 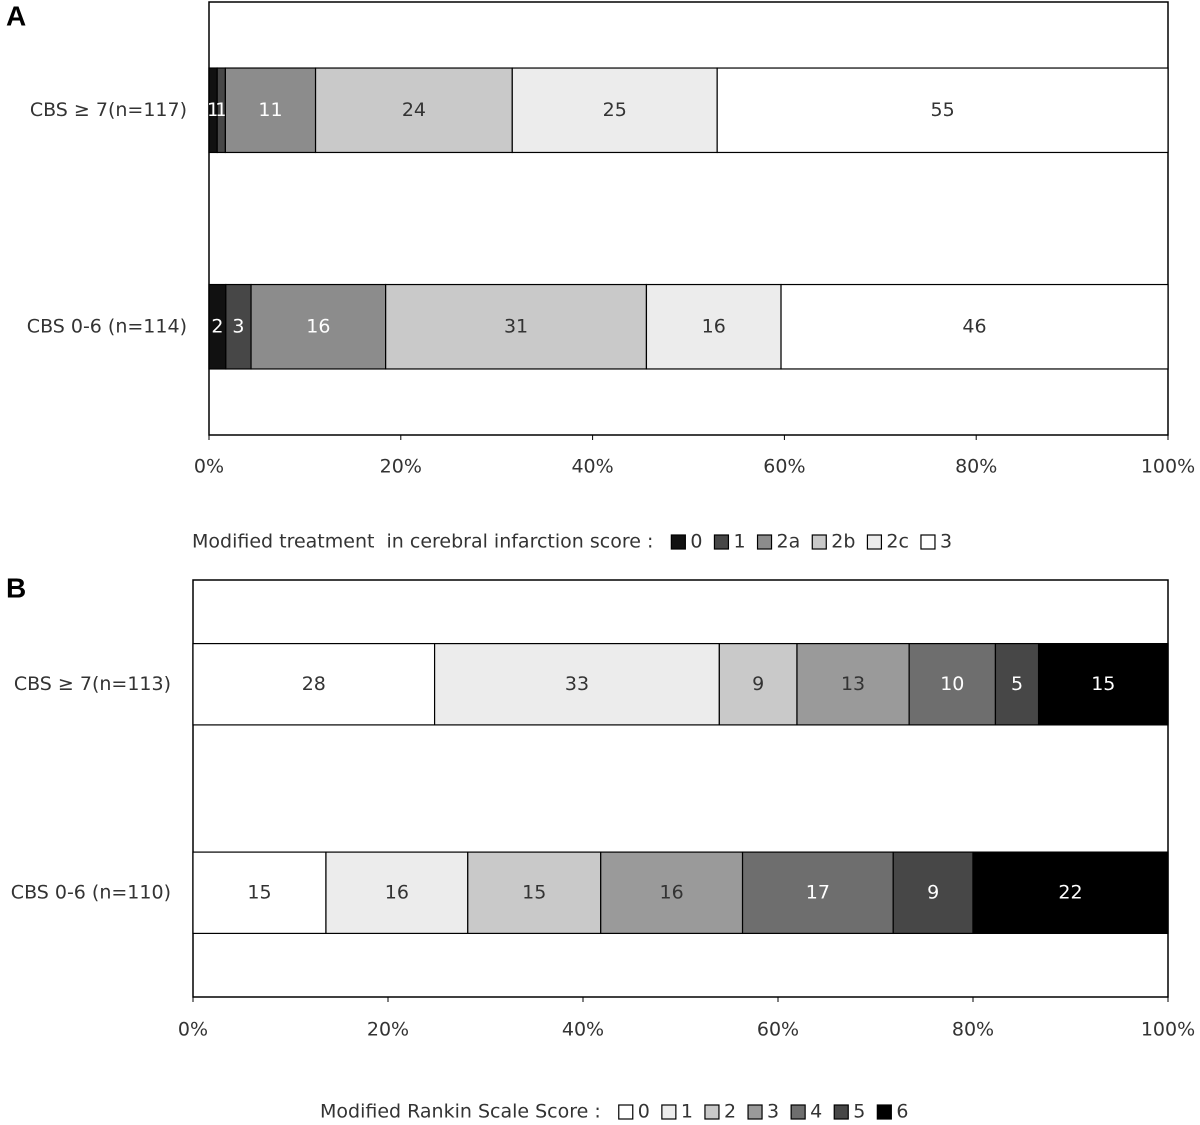 I want to click on data-label: 22, so click(x=1070, y=892).